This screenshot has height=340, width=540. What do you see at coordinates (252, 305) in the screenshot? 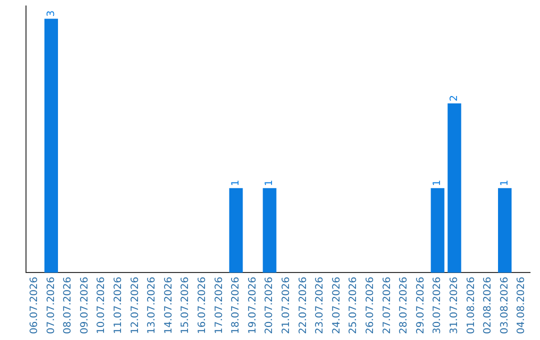
I see `x-tick-label: 19.07.2026` at bounding box center [252, 305].